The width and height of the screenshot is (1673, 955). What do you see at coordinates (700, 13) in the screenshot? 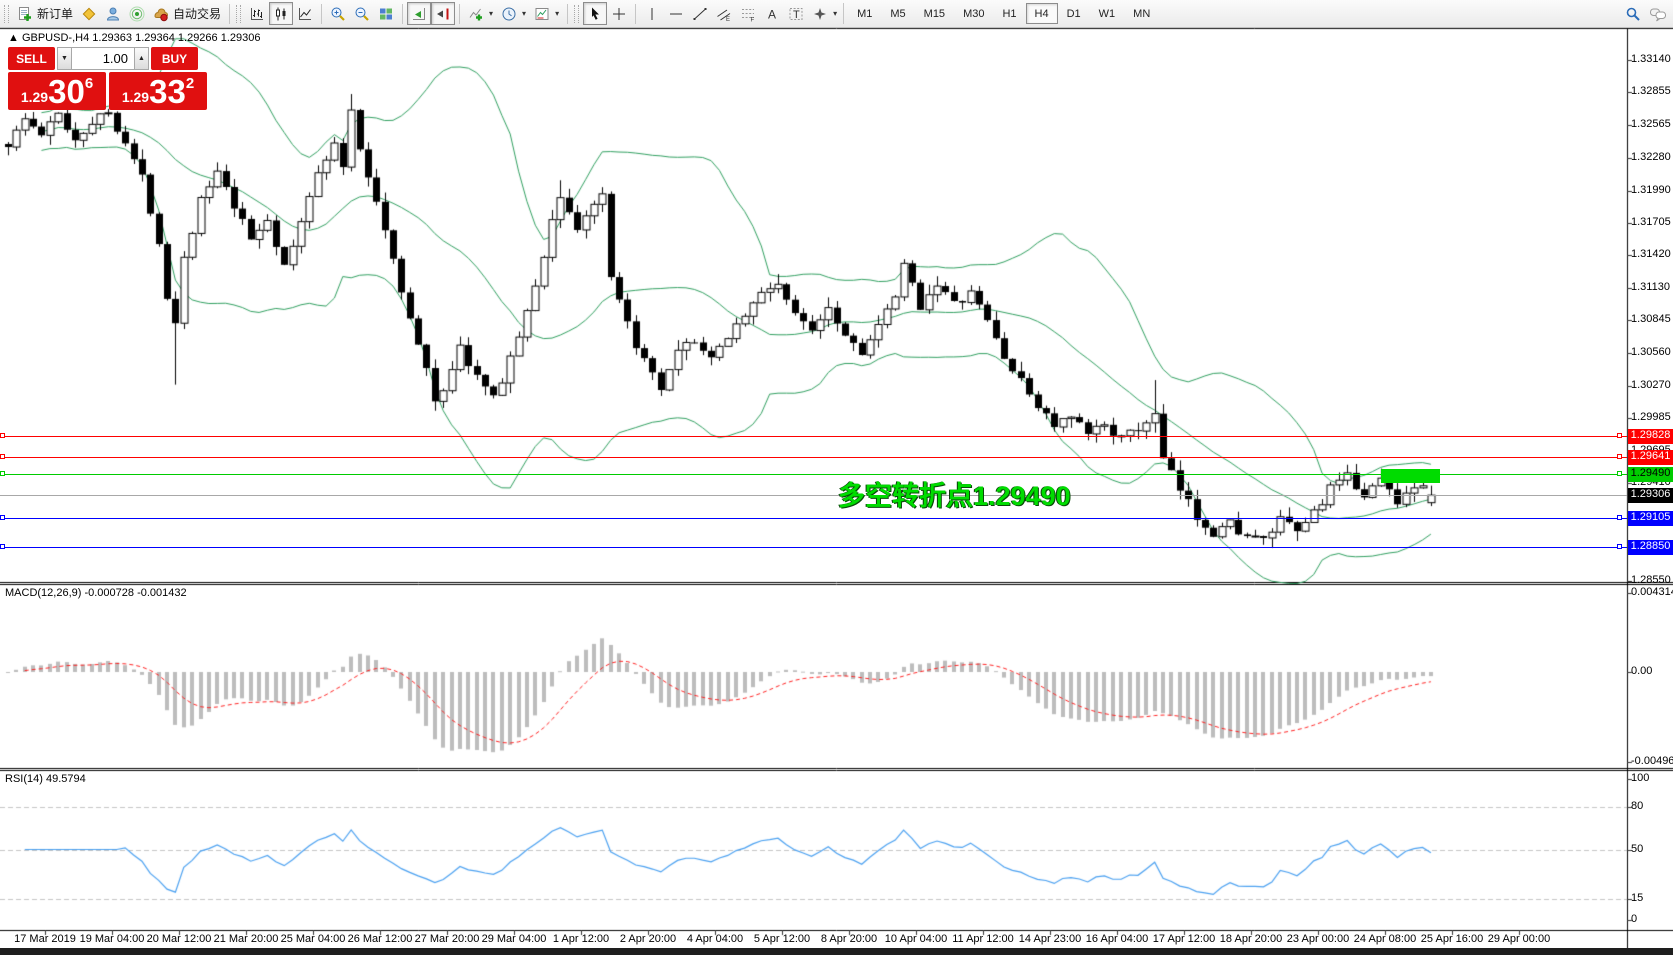
I see `trendline-button` at bounding box center [700, 13].